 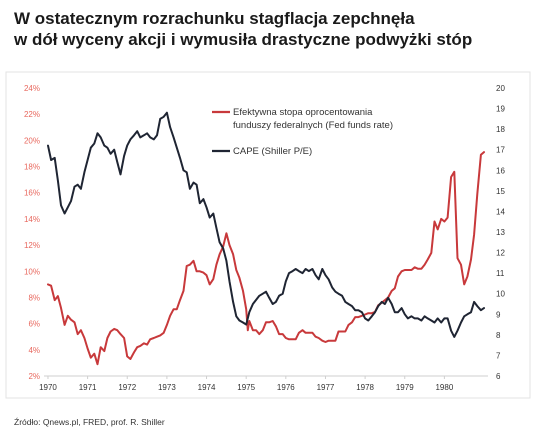 I want to click on y-left-tick-label: 2%, so click(x=34, y=376).